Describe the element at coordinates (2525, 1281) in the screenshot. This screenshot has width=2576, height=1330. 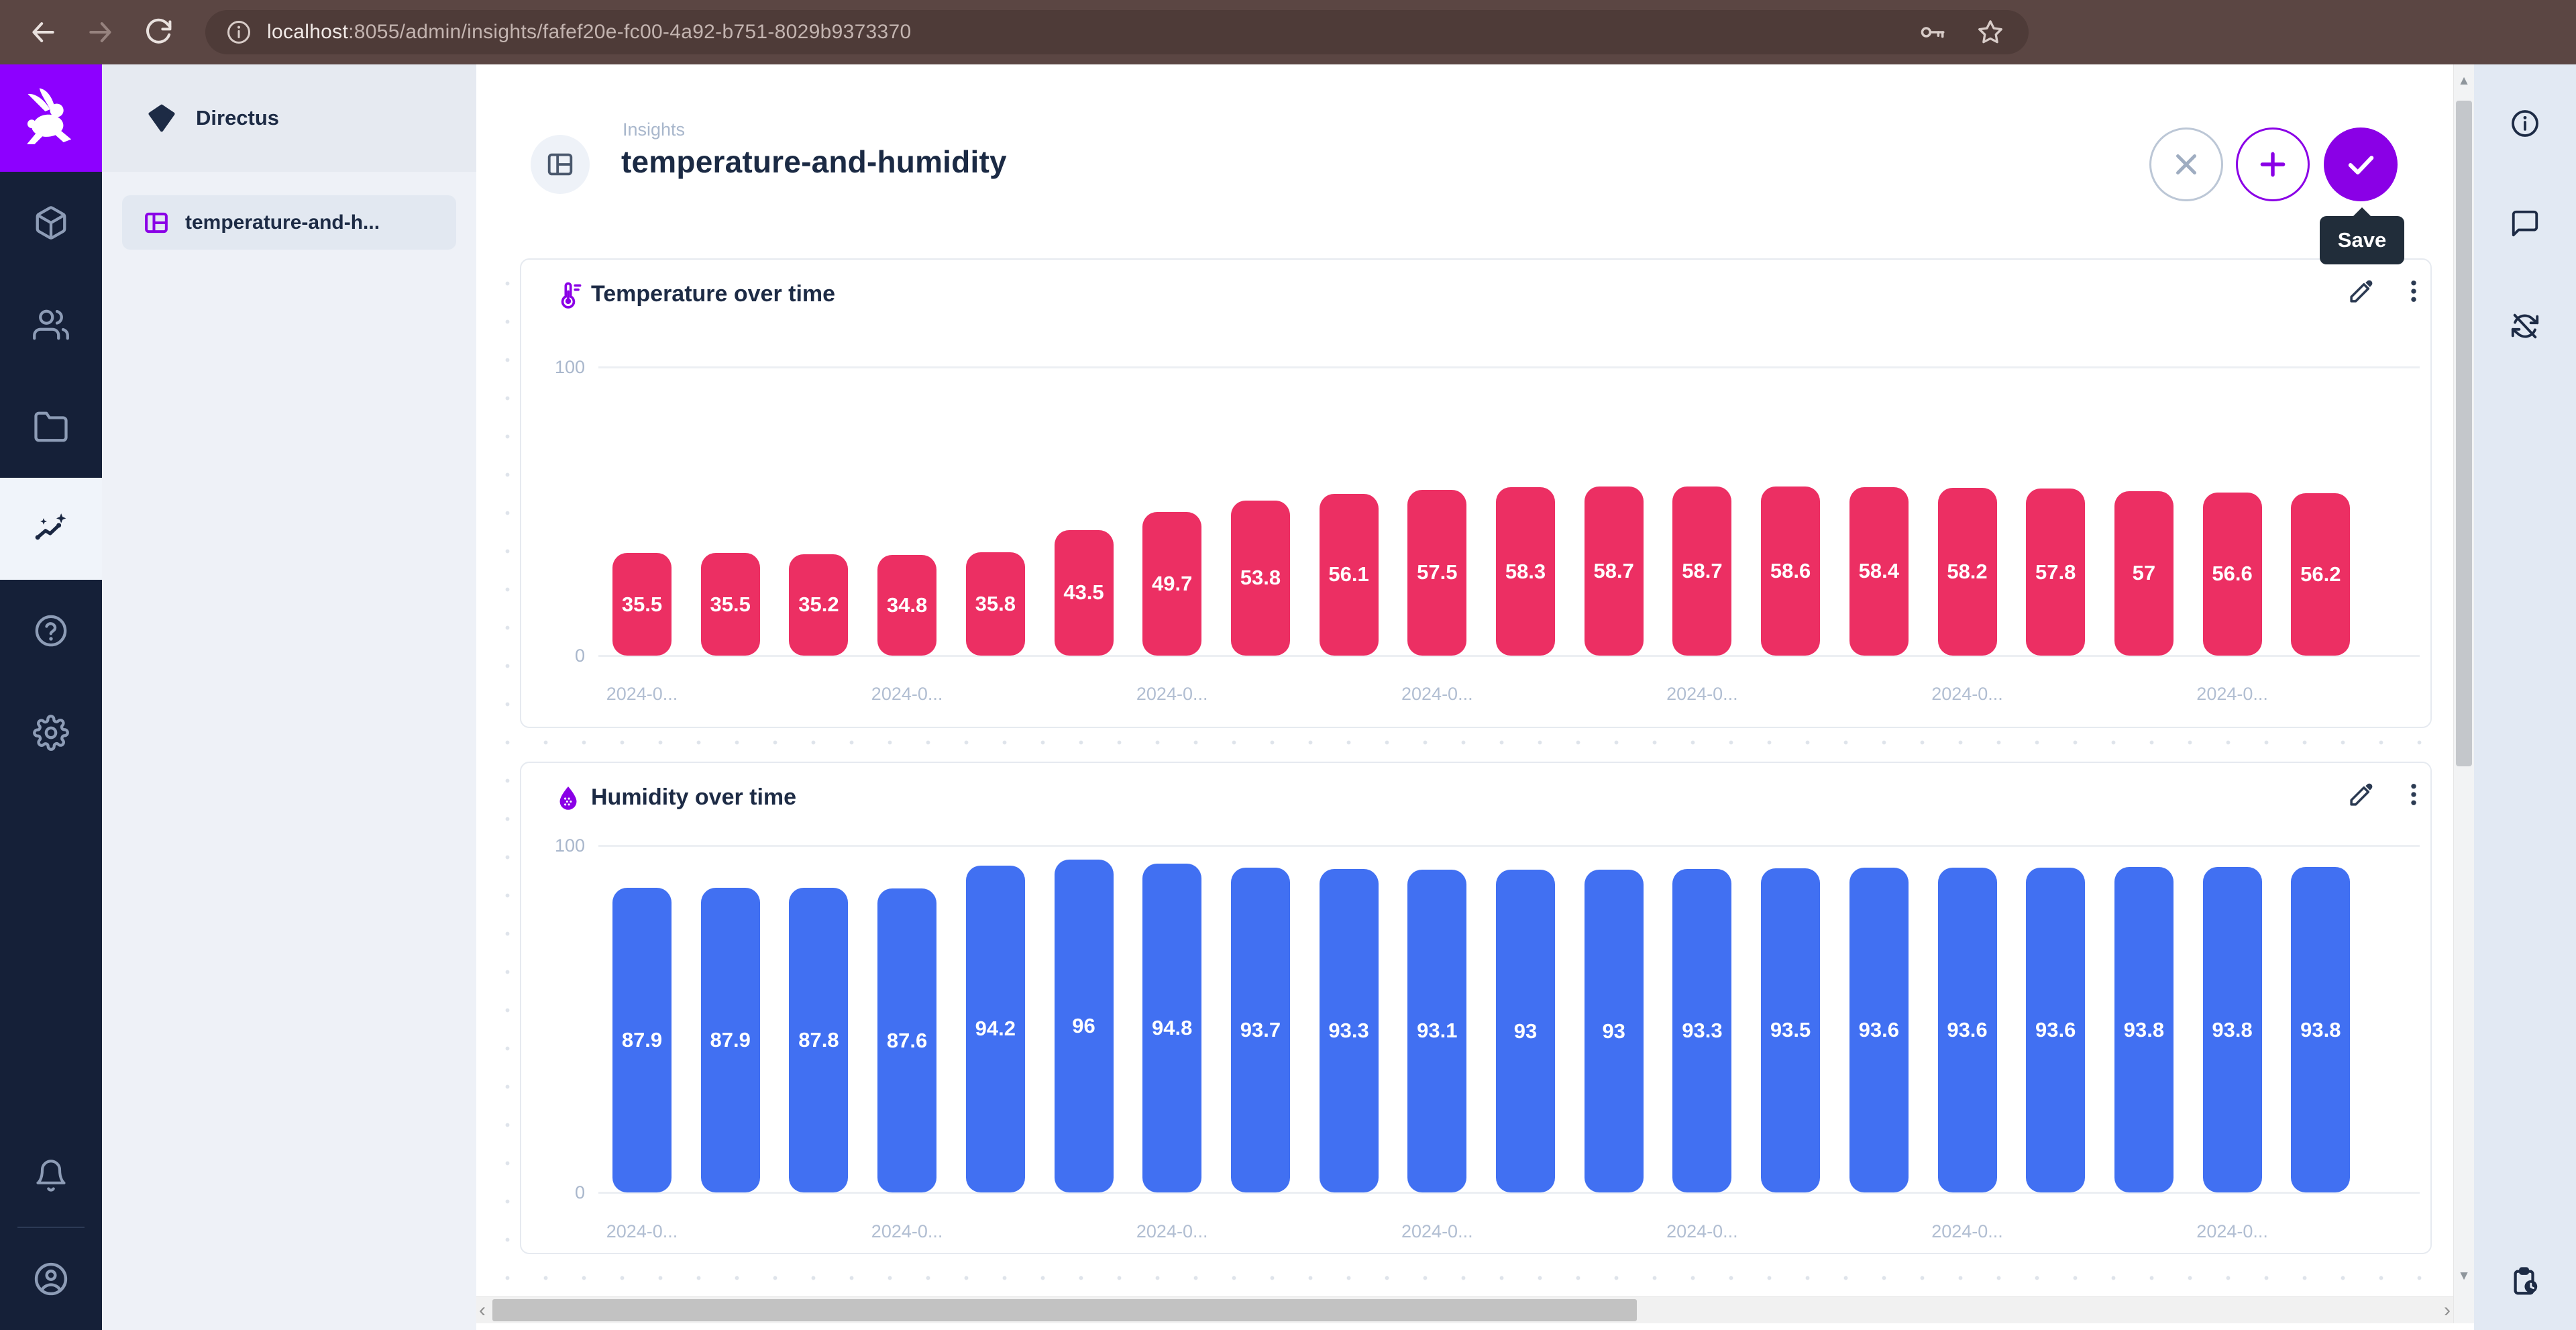
I see `clipboard-clock-icon` at that location.